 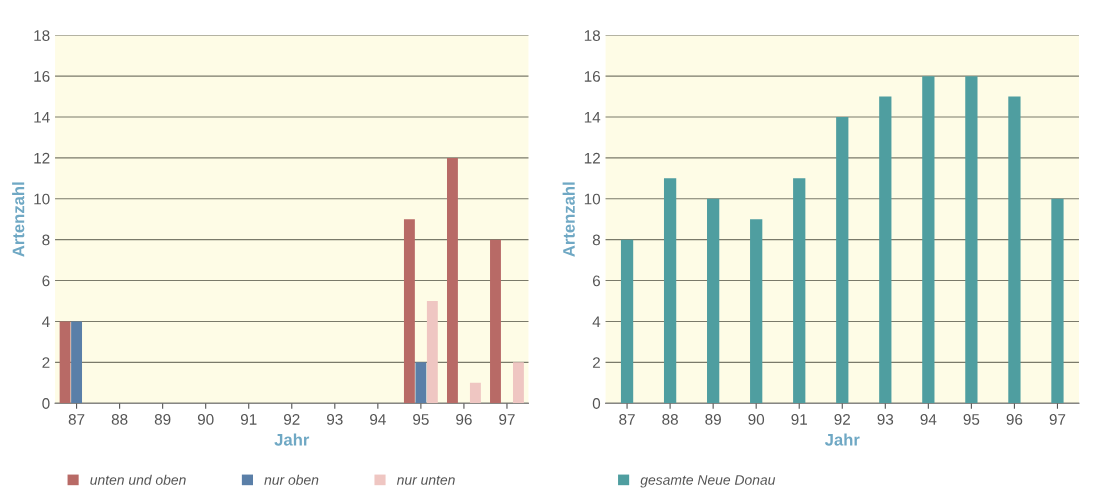 I want to click on legend-label: nur oben, so click(x=291, y=479).